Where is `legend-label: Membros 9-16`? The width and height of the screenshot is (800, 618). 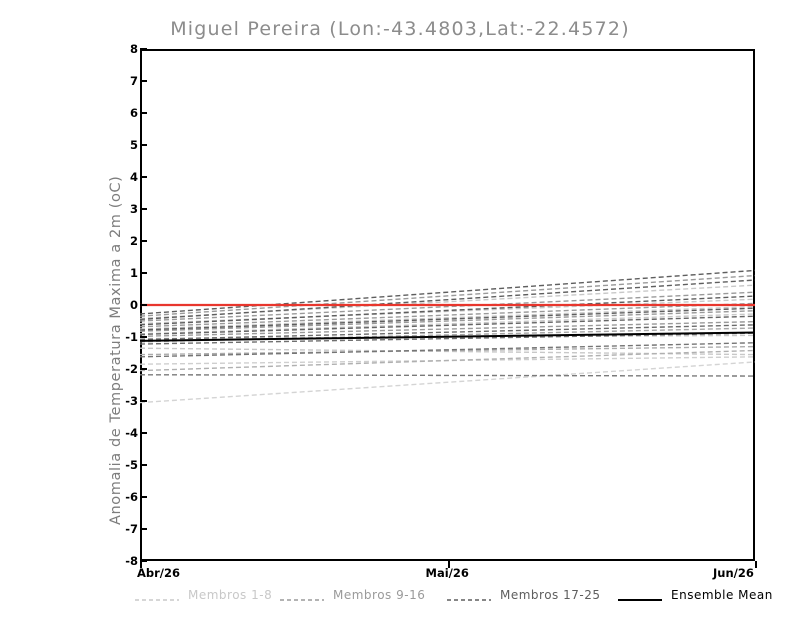 legend-label: Membros 9-16 is located at coordinates (379, 595).